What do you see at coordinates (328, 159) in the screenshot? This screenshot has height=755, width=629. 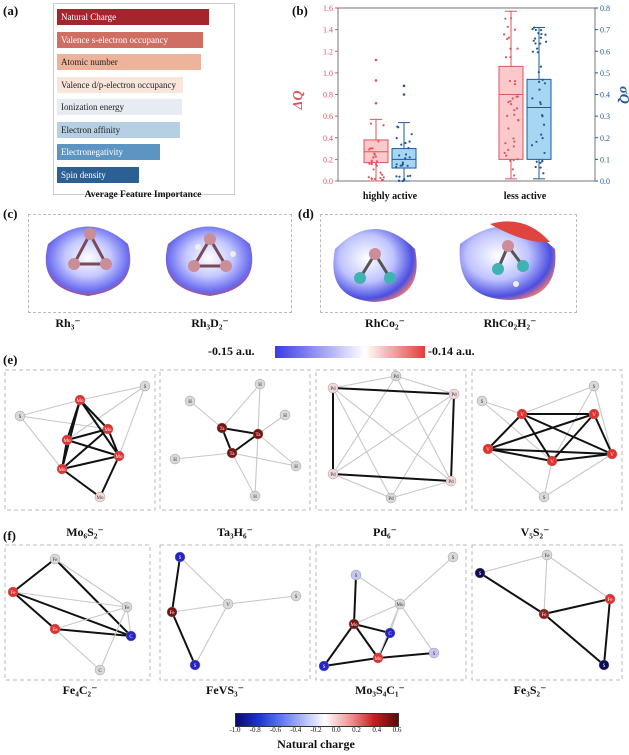 I see `left-tick-label: 0.2` at bounding box center [328, 159].